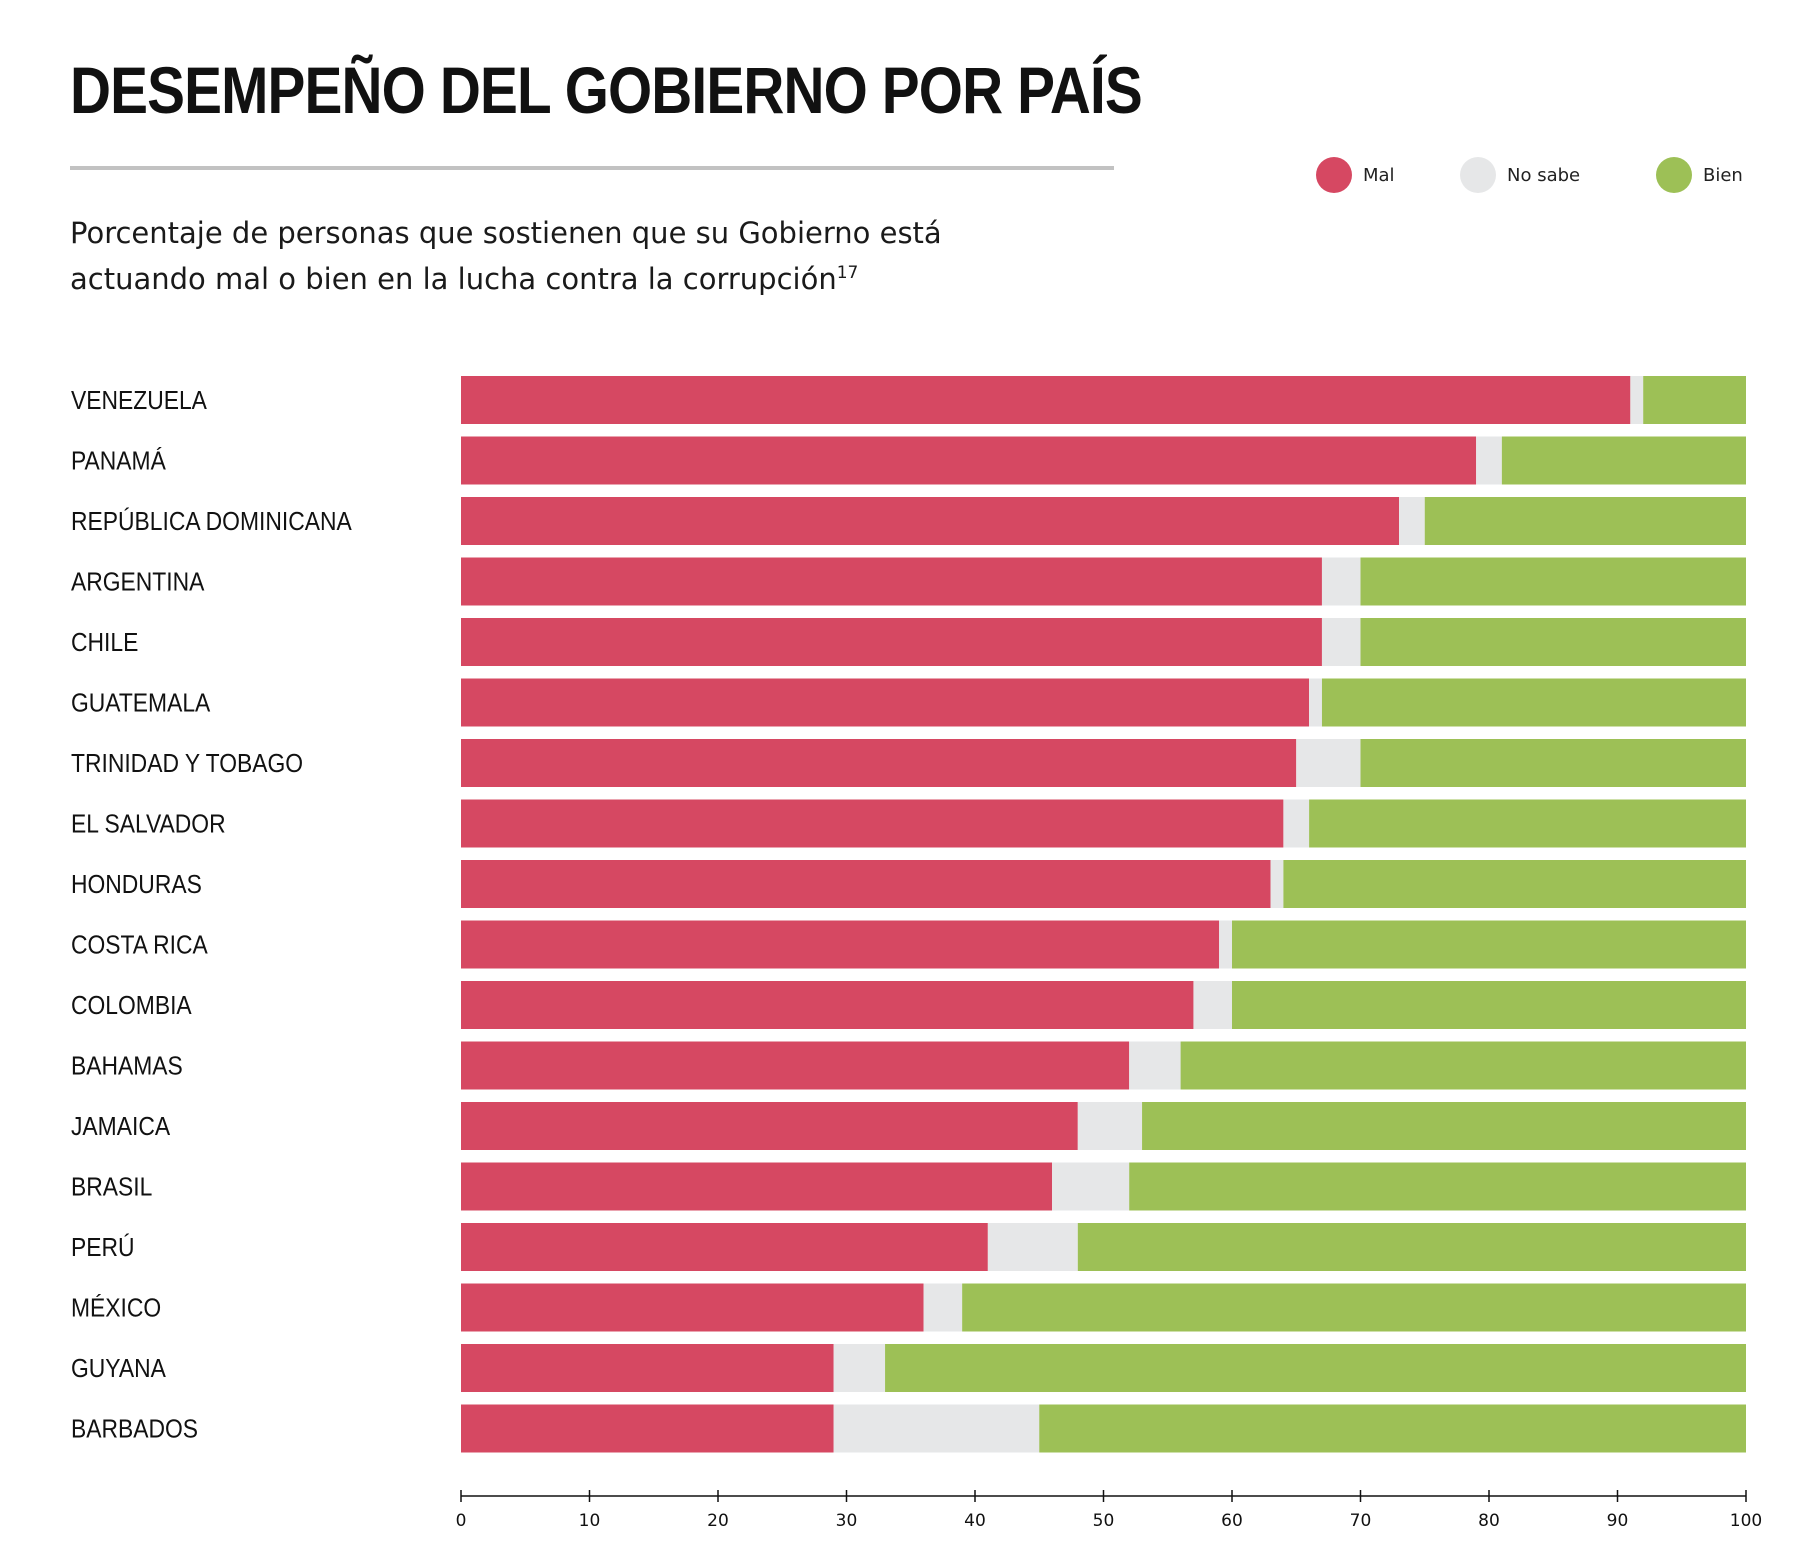 The height and width of the screenshot is (1554, 1808). I want to click on country-label-guatemala: GUATEMALA, so click(141, 703).